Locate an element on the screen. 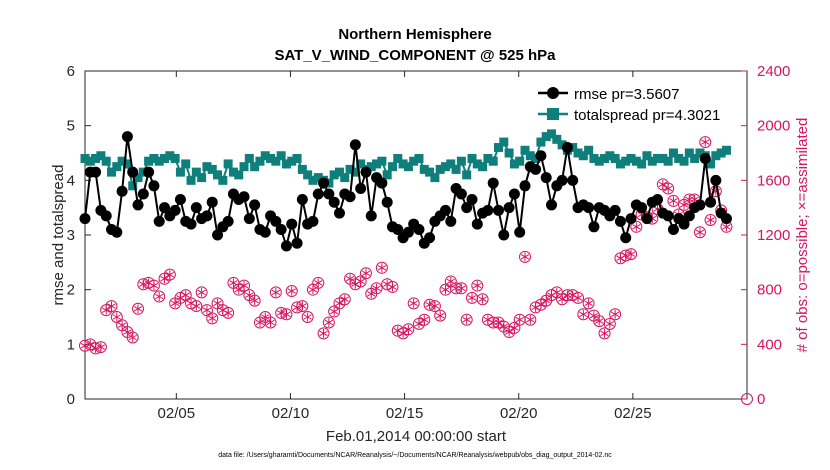 The height and width of the screenshot is (470, 830). y-tick-label-right: 2000 is located at coordinates (773, 126).